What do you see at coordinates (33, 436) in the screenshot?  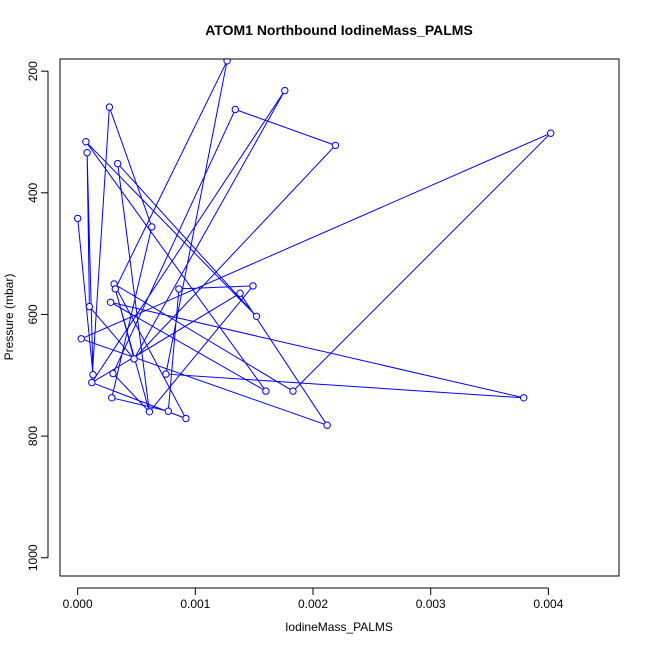 I see `y-tick-label: 800` at bounding box center [33, 436].